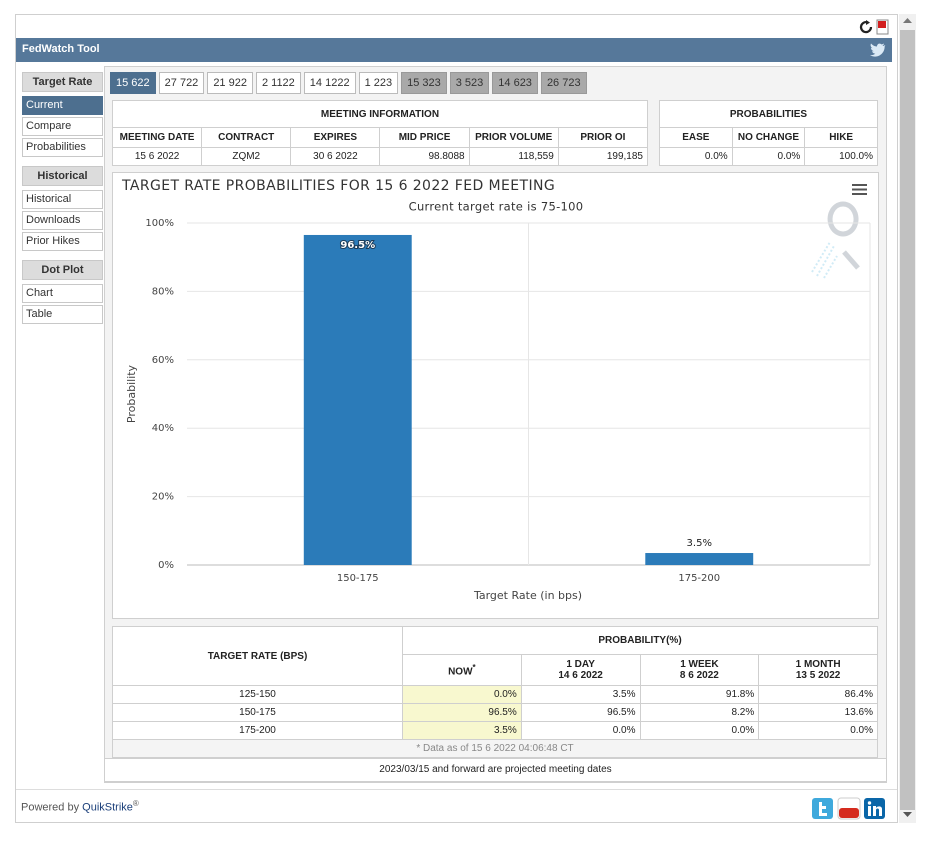 The width and height of the screenshot is (940, 841). What do you see at coordinates (181, 83) in the screenshot?
I see `meeting-tab: 27 722` at bounding box center [181, 83].